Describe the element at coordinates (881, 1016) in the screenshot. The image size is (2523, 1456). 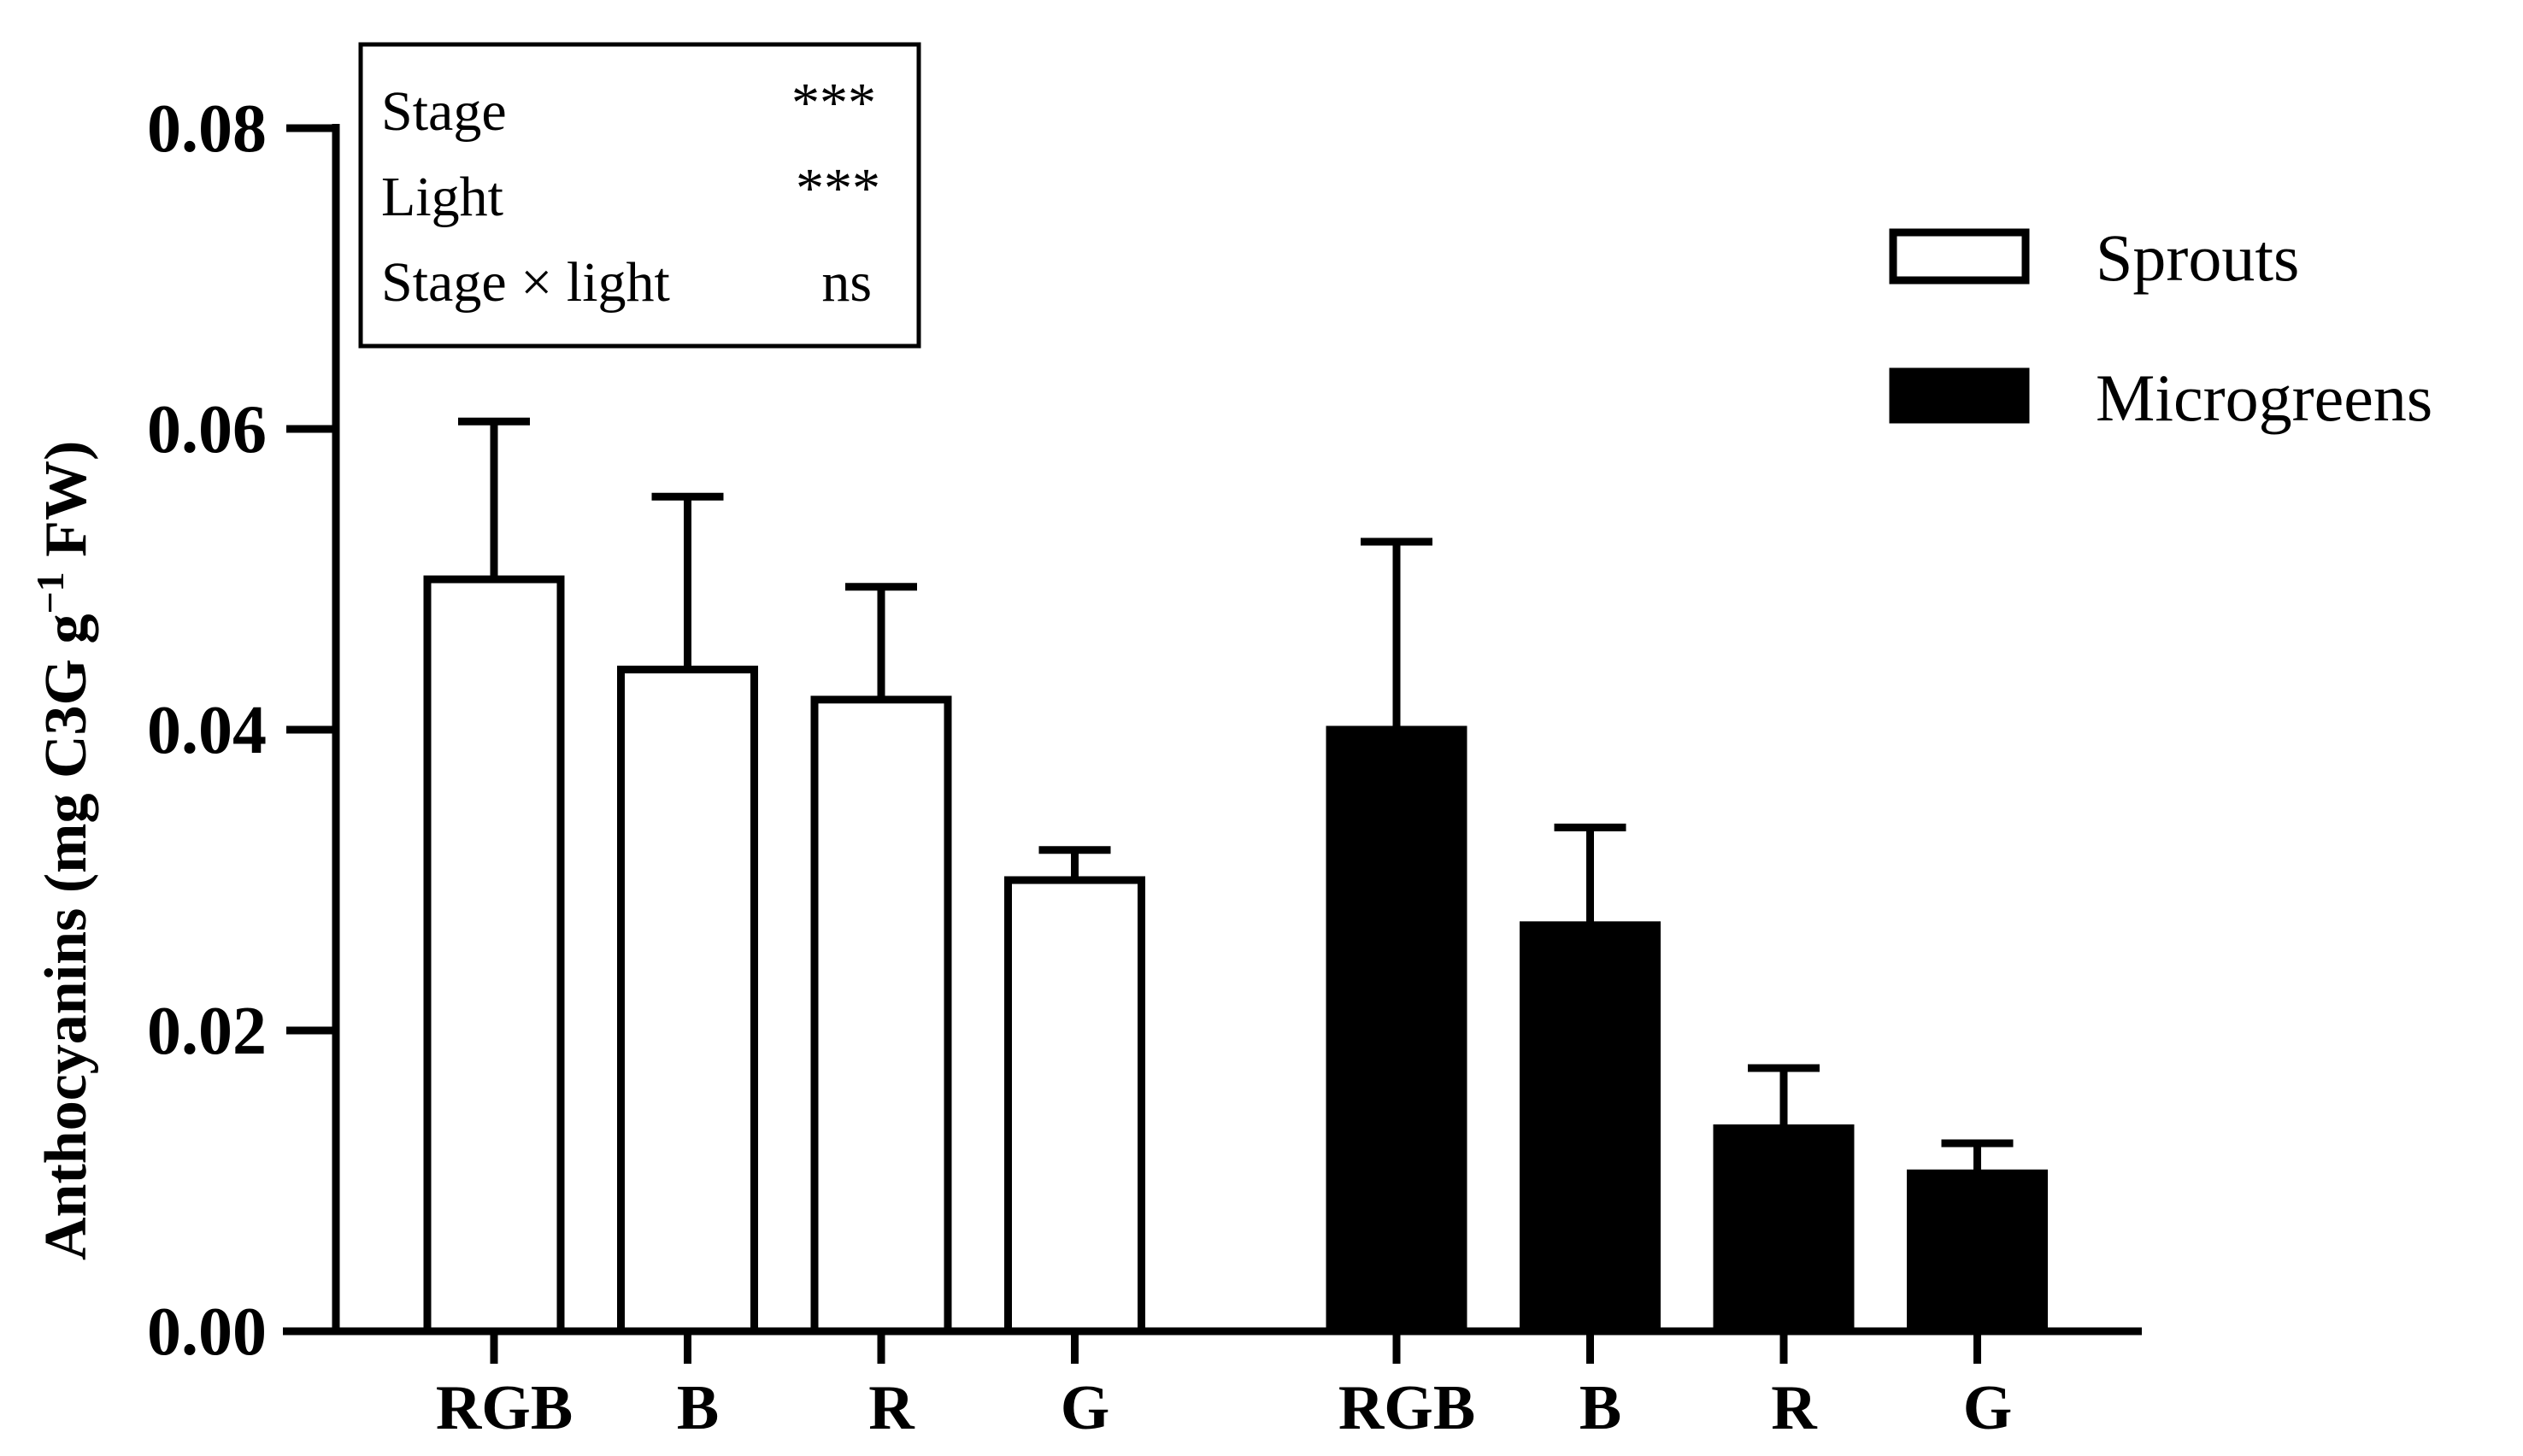
I see `bar-sprouts-r` at that location.